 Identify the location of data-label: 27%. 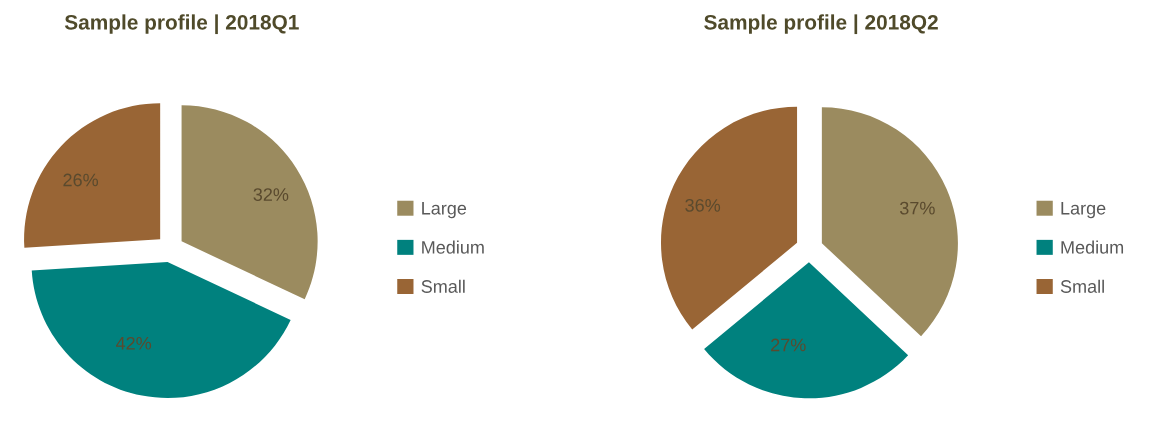
(788, 345).